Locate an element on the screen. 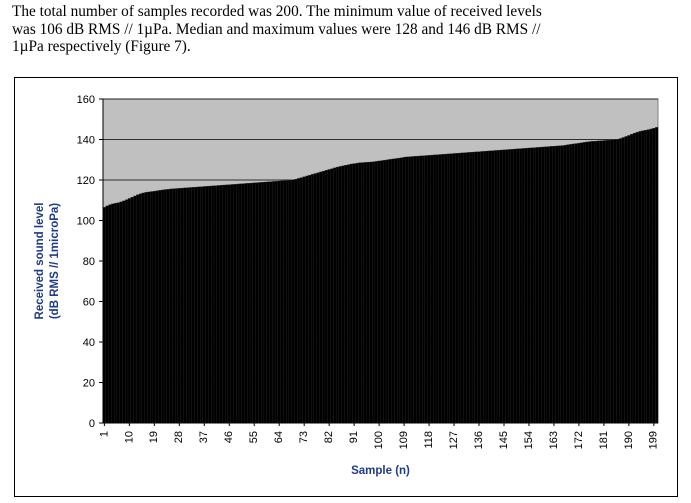  y-tick-label: 20 is located at coordinates (89, 384).